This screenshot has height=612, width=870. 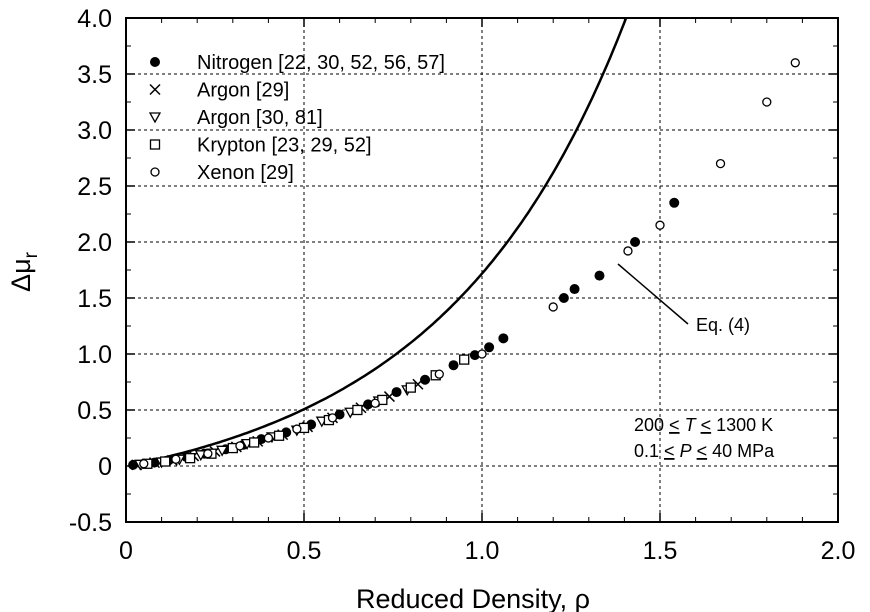 What do you see at coordinates (723, 325) in the screenshot?
I see `eq-label: Eq. (4)` at bounding box center [723, 325].